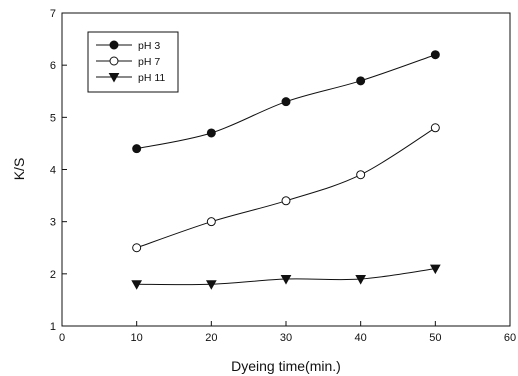 This screenshot has width=518, height=376. I want to click on x-tick-label: 40, so click(361, 338).